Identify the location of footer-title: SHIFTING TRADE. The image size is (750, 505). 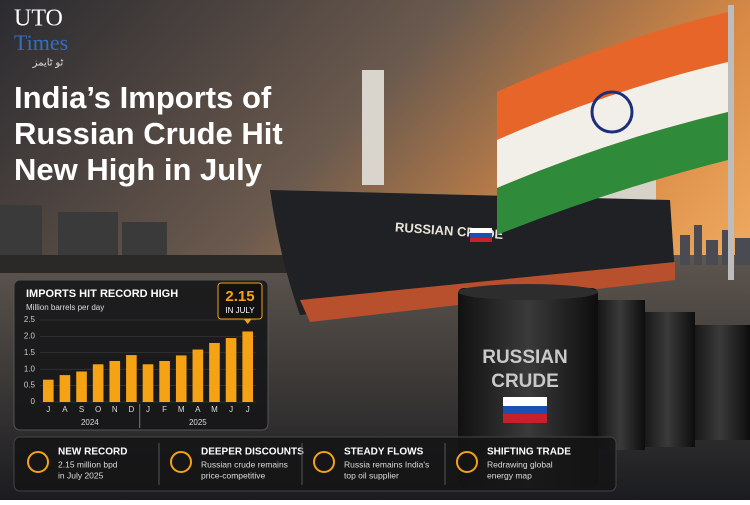
(529, 452).